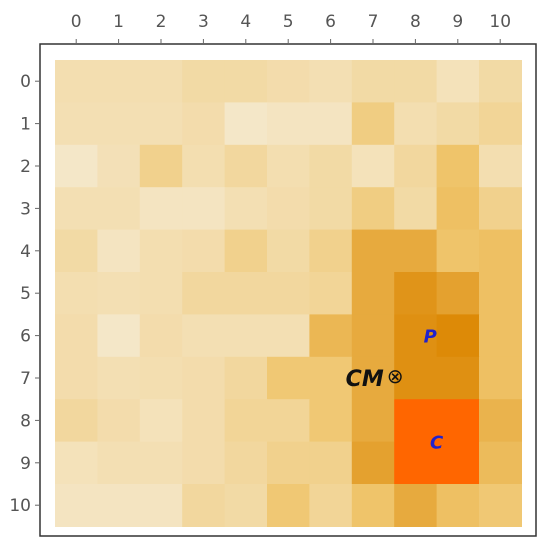 The height and width of the screenshot is (550, 547). Describe the element at coordinates (395, 376) in the screenshot. I see `center-of-mass-icon: ⊗` at that location.